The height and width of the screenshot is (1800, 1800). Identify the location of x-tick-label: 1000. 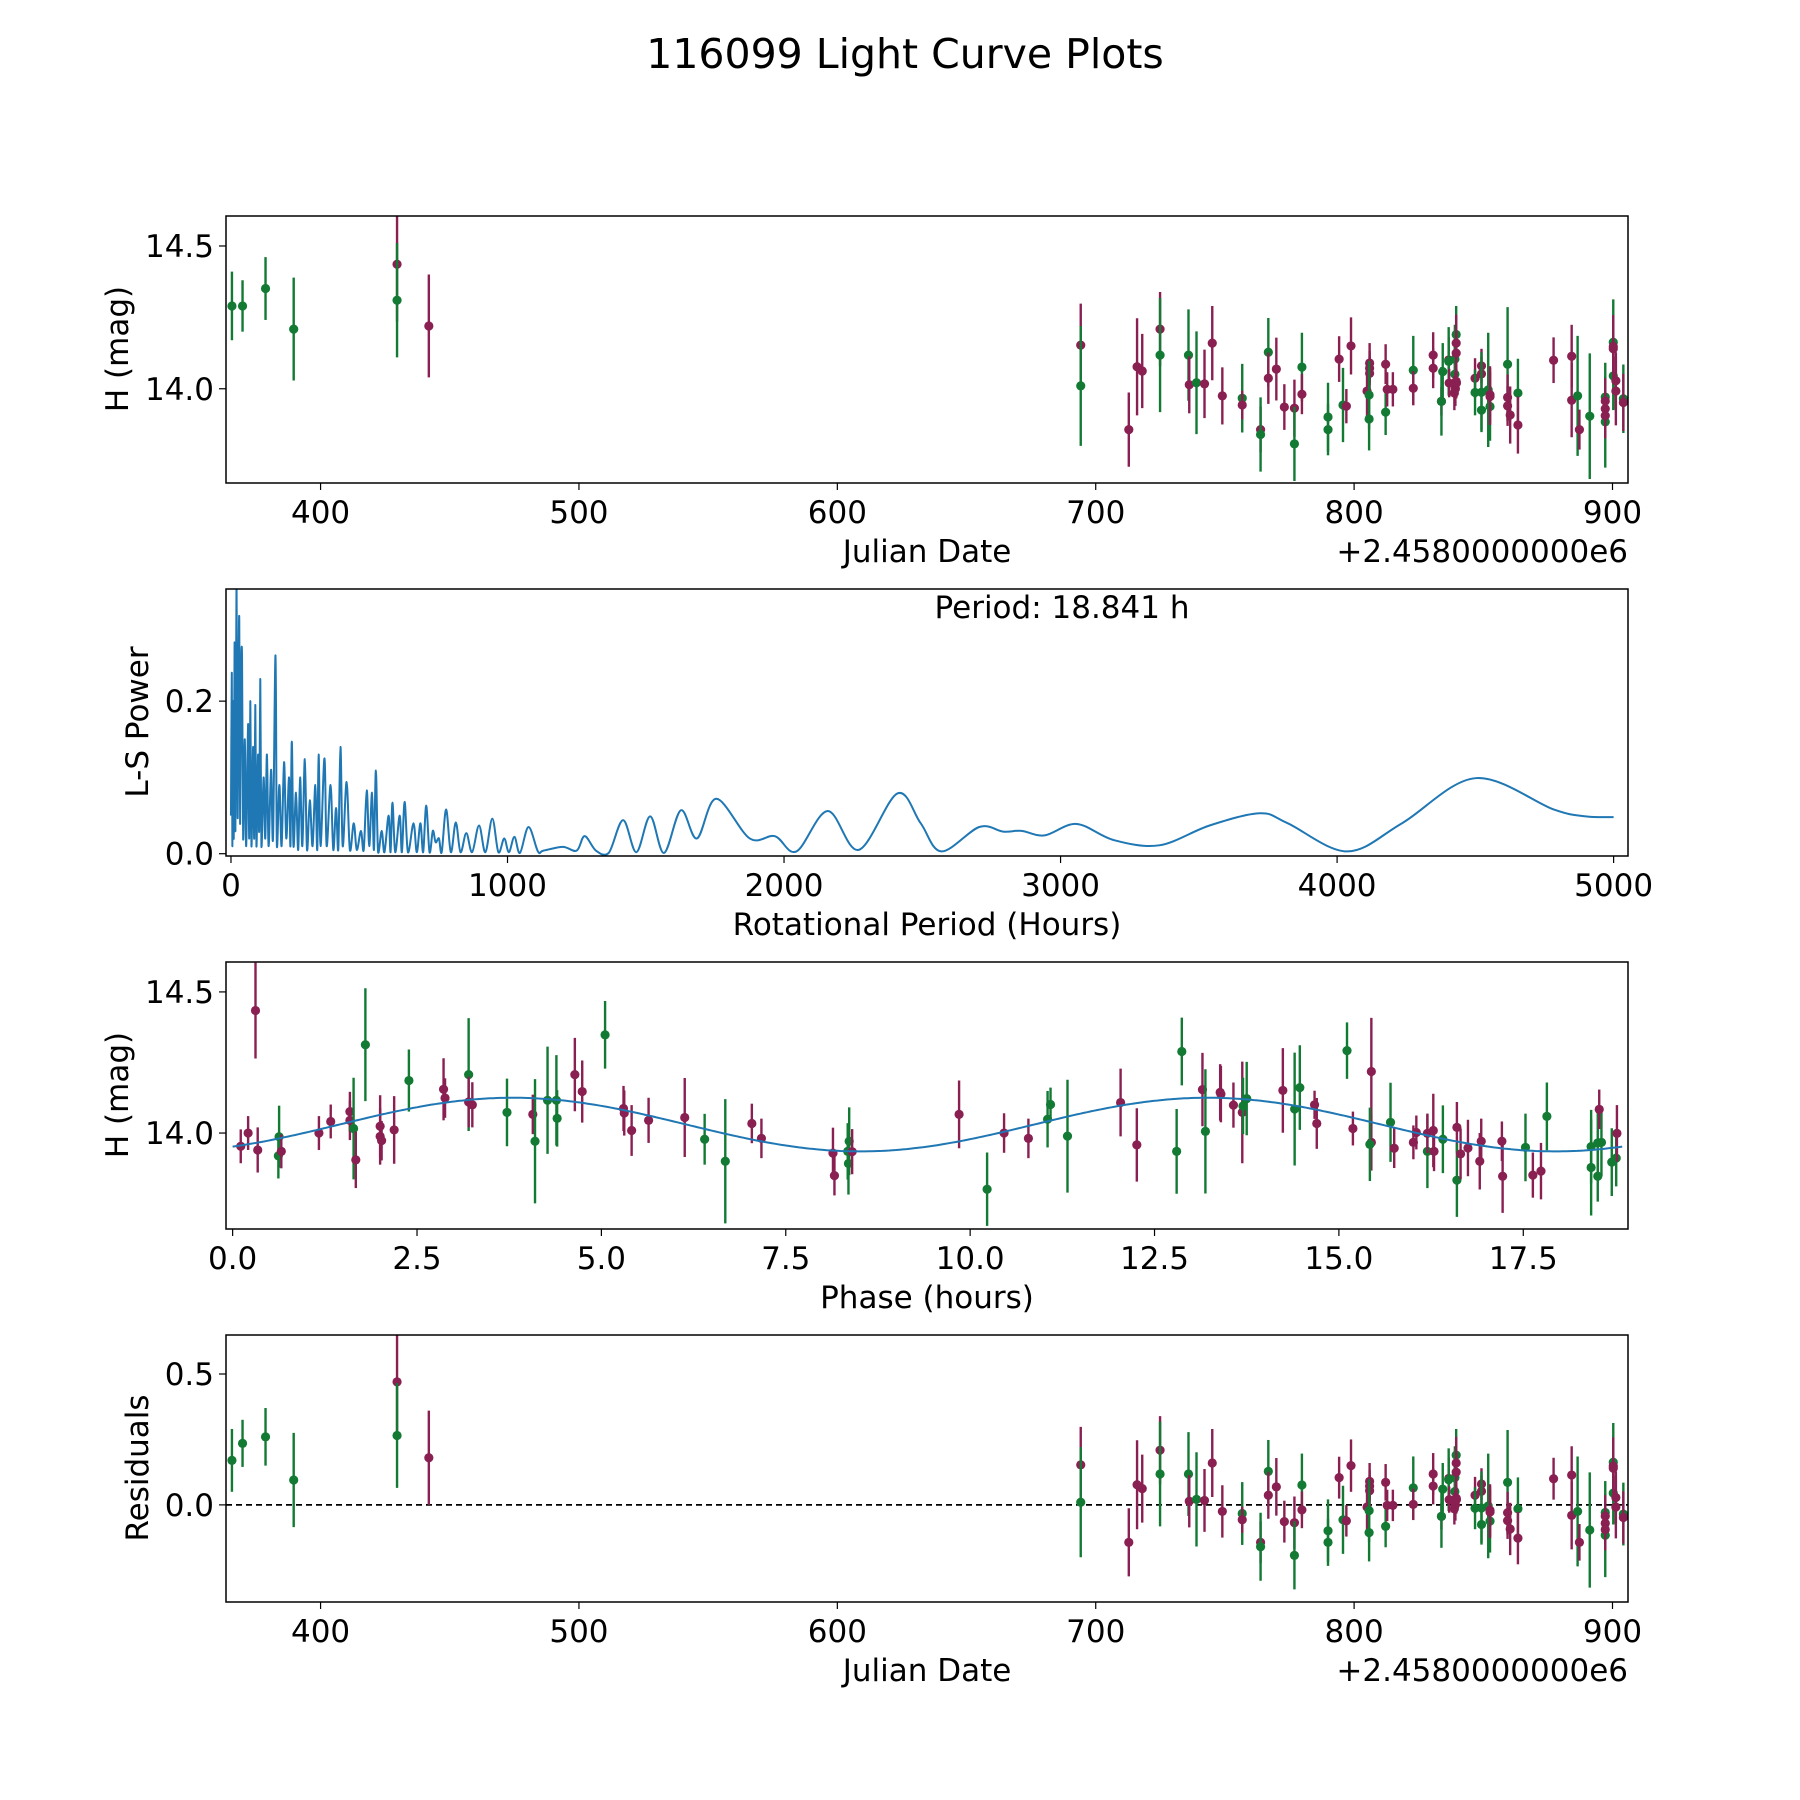
(507, 886).